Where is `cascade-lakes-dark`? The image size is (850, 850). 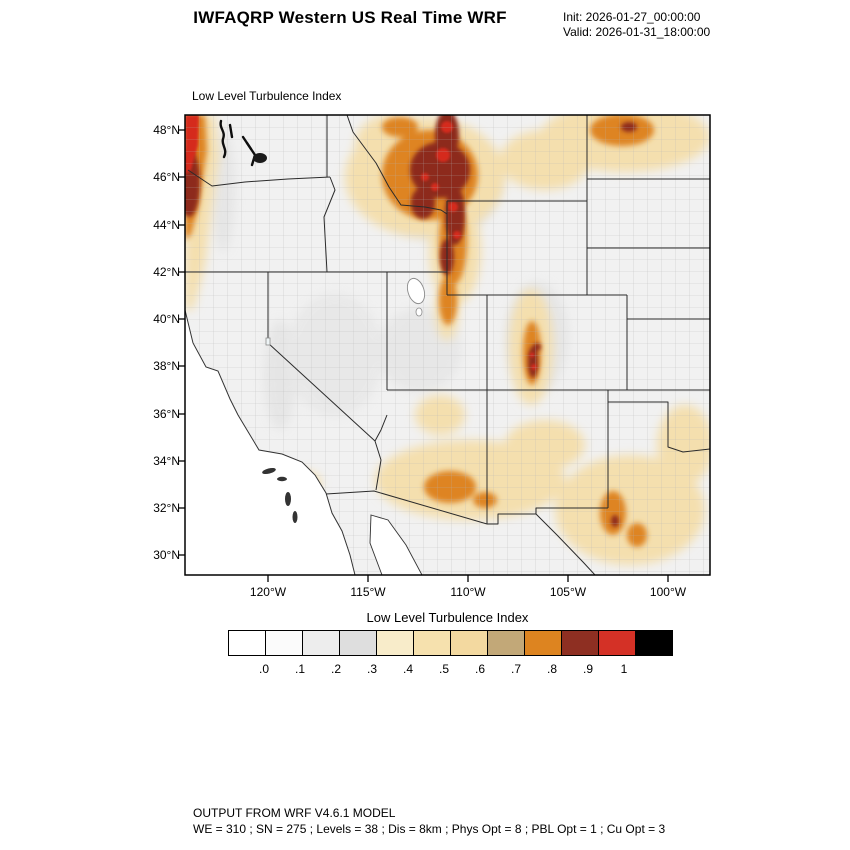
cascade-lakes-dark is located at coordinates (260, 158).